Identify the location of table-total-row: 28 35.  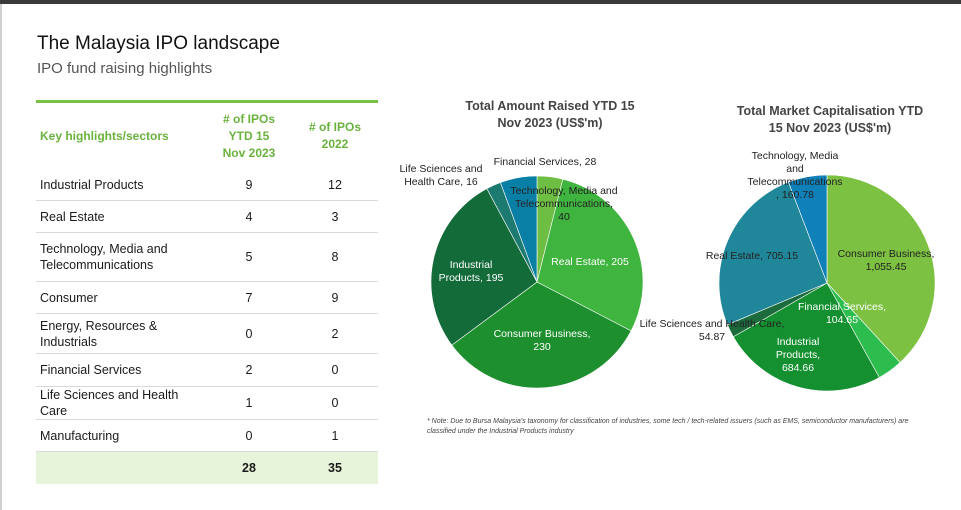
(207, 467).